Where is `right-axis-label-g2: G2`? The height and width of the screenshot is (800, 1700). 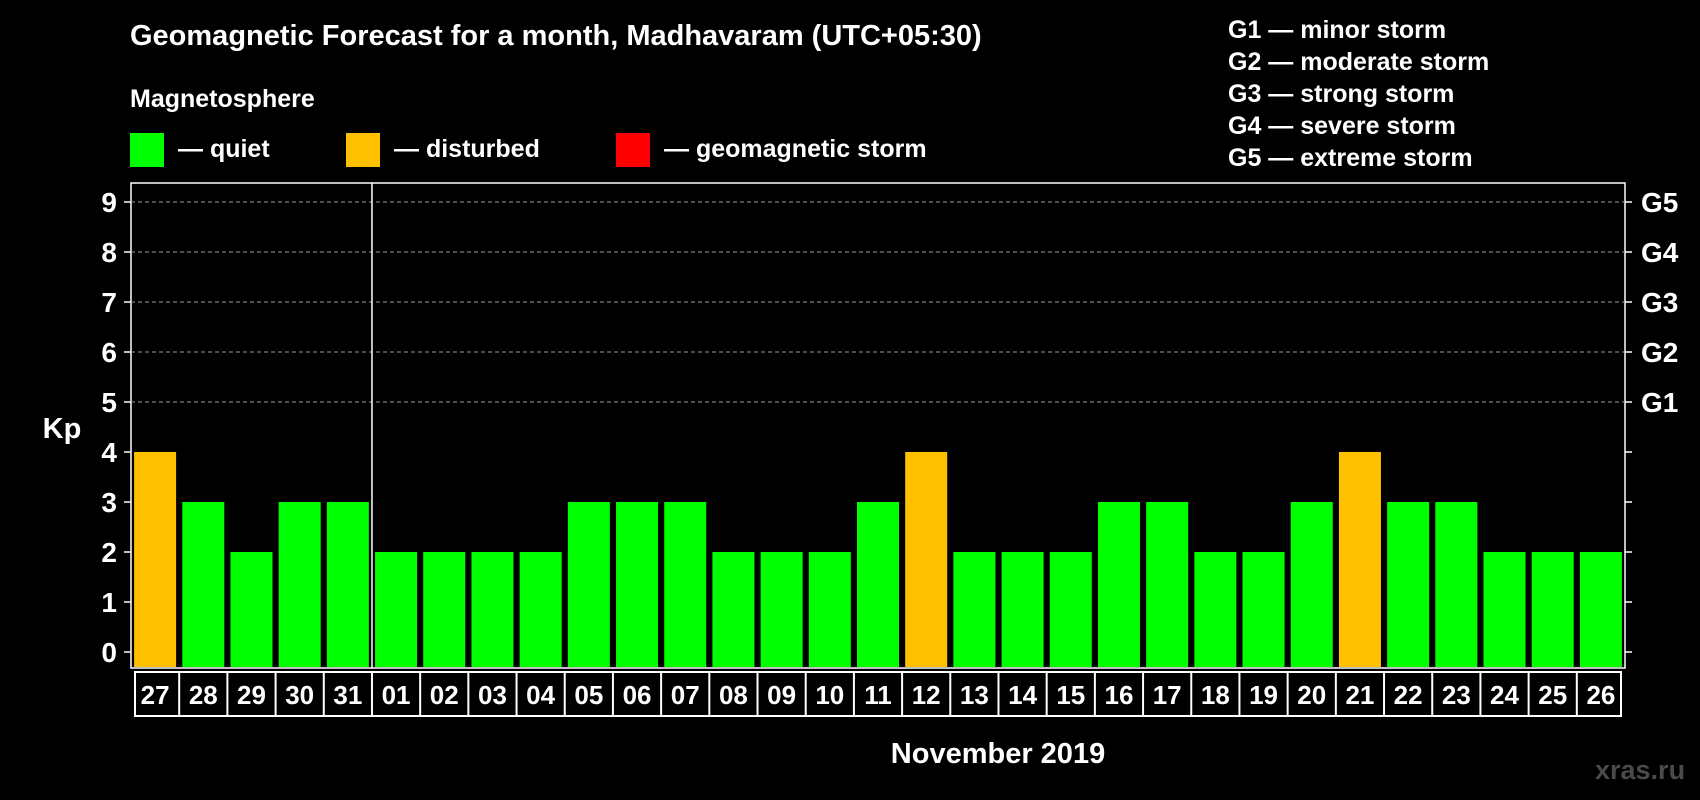 right-axis-label-g2: G2 is located at coordinates (1659, 352).